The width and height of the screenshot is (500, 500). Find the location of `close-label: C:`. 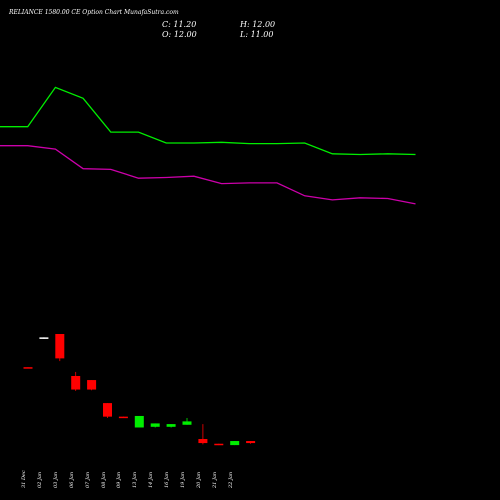

close-label: C: is located at coordinates (166, 24).